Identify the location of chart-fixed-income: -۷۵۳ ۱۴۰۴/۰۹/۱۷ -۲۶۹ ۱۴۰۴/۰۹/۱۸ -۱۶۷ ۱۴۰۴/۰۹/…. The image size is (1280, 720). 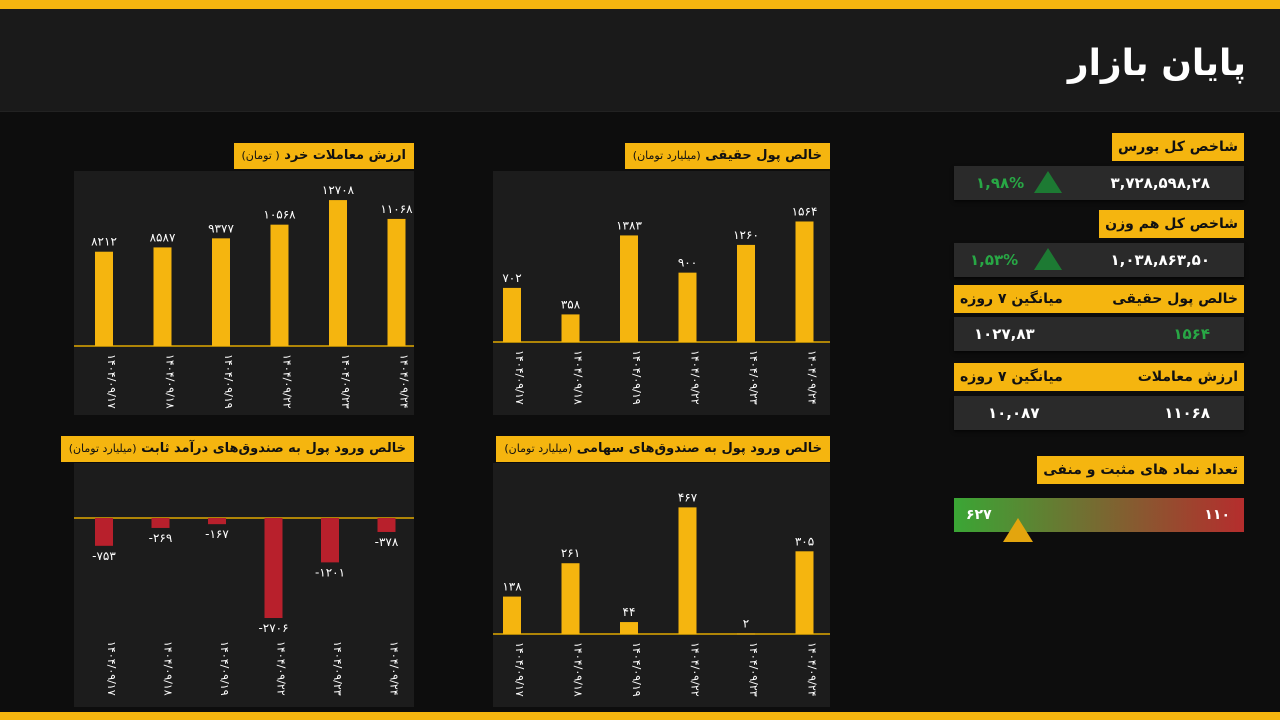
(244, 585).